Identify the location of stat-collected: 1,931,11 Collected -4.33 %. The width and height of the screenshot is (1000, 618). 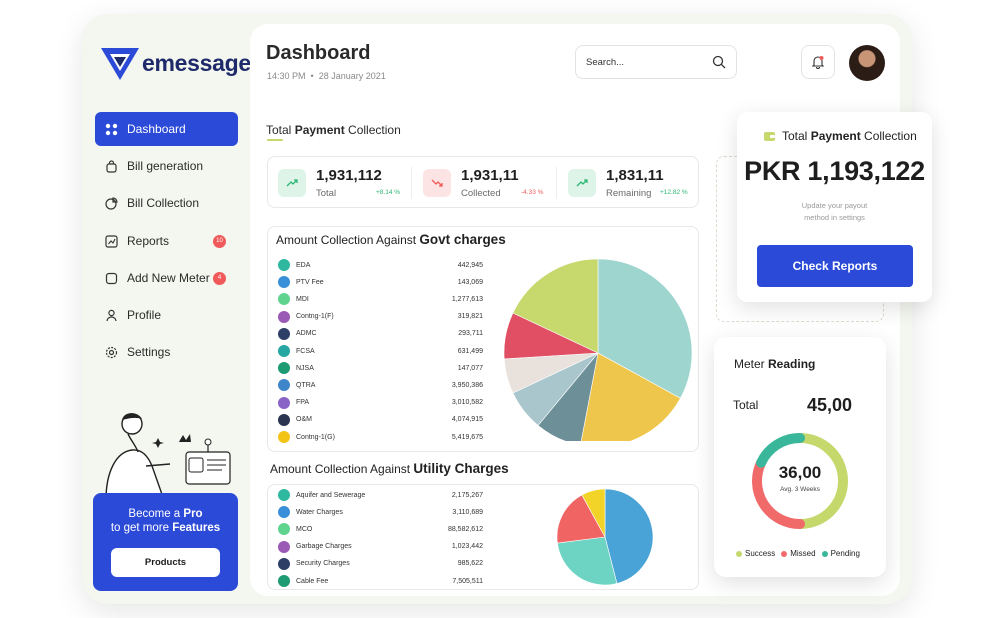
(485, 182).